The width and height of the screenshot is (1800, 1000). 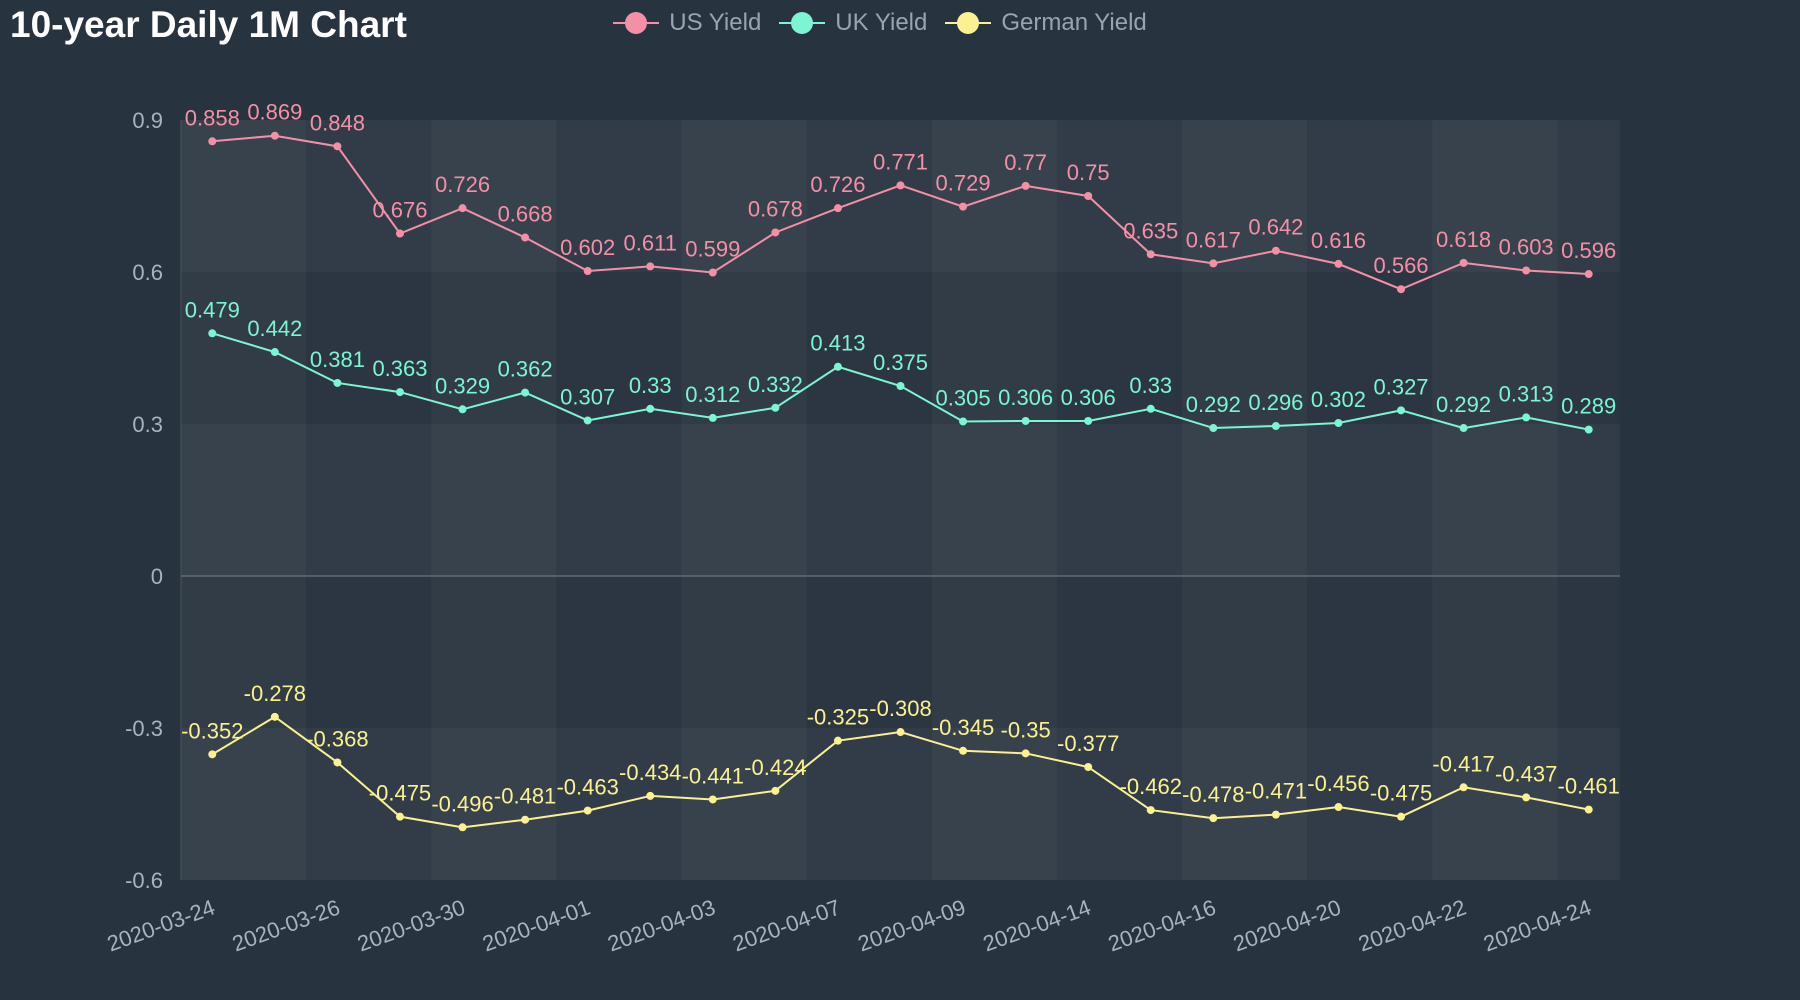 What do you see at coordinates (493, 500) in the screenshot?
I see `v-band` at bounding box center [493, 500].